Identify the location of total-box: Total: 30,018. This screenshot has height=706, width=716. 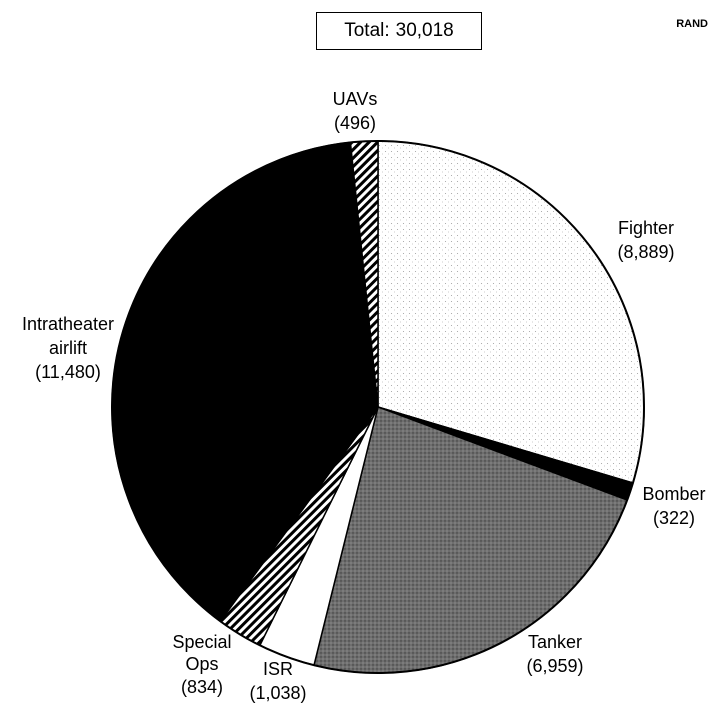
(399, 31).